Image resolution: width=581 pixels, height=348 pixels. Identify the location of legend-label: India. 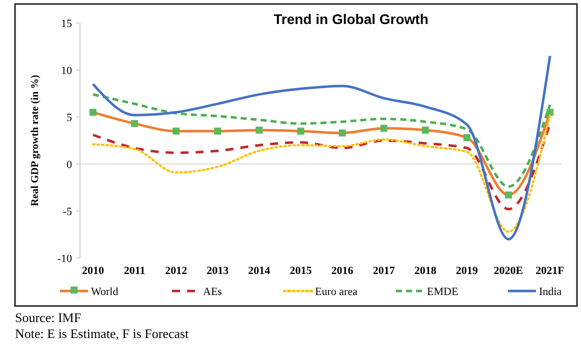
(550, 292).